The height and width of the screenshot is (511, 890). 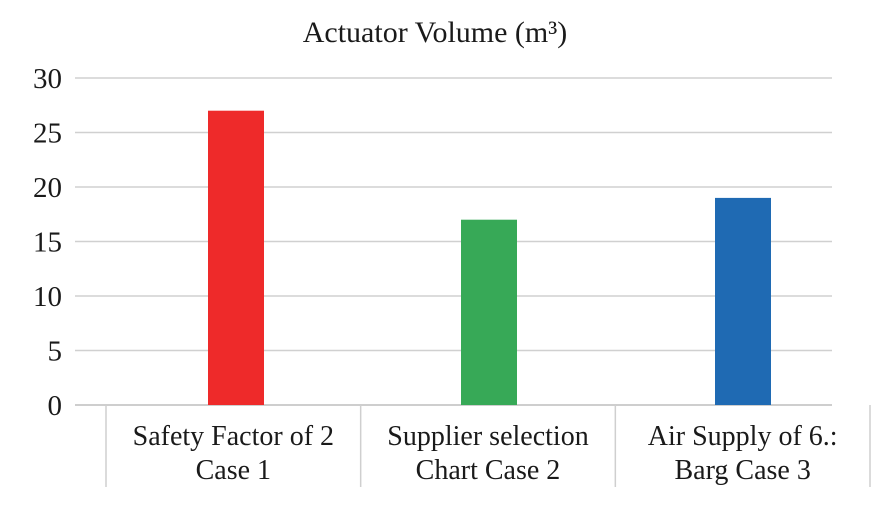 I want to click on axes, so click(x=473, y=445).